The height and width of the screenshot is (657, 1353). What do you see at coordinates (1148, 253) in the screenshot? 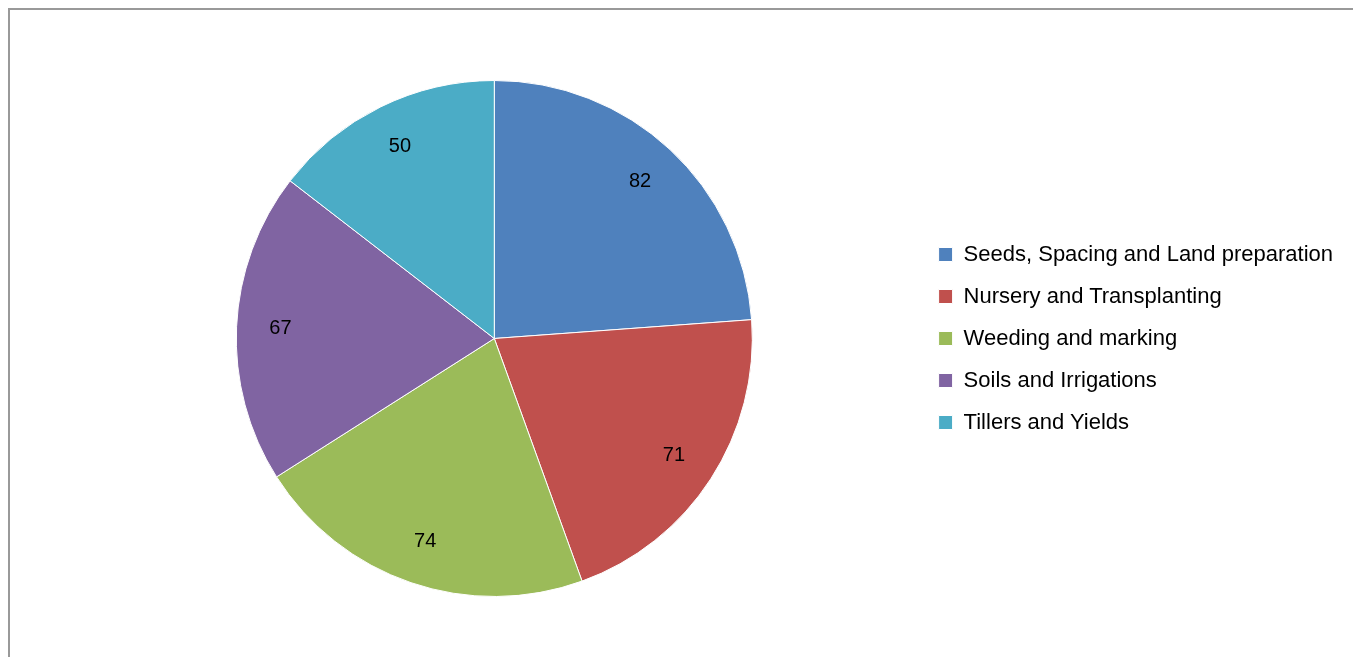
I see `legend-label: Seeds, Spacing and Land preparation` at bounding box center [1148, 253].